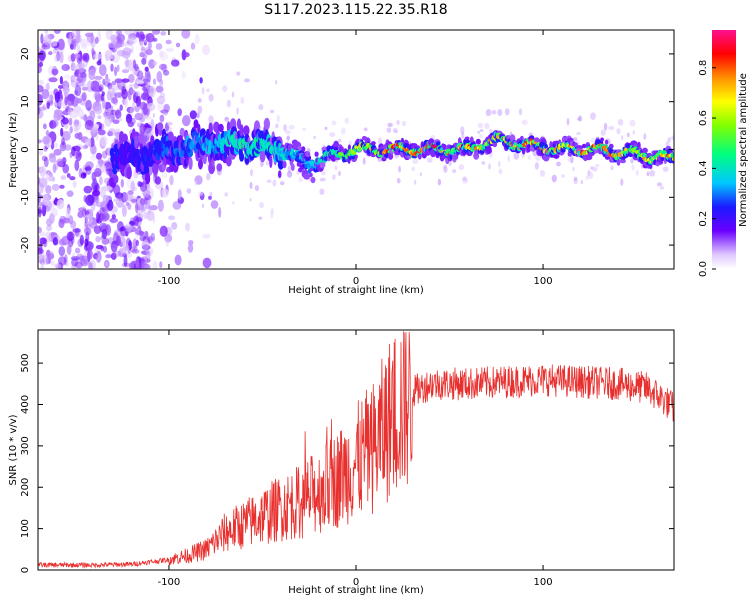  What do you see at coordinates (13, 449) in the screenshot?
I see `snr-ylabel: SNR (10 * v/v)` at bounding box center [13, 449].